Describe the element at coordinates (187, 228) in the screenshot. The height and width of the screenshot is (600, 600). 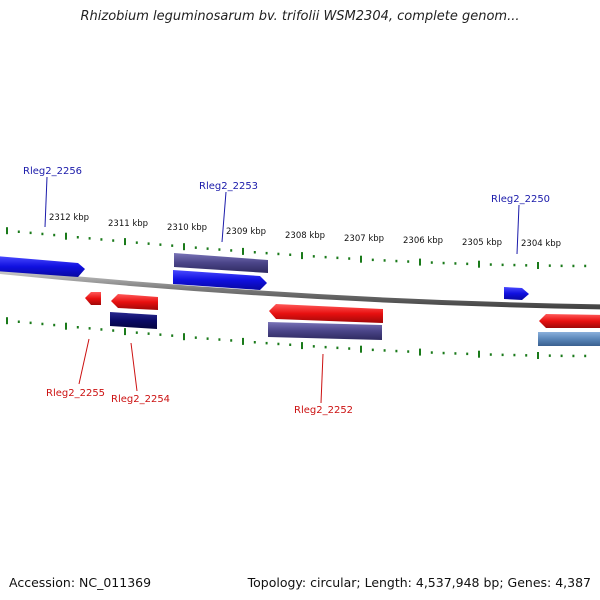
I see `scale-label-2310: 2310 kbp` at that location.